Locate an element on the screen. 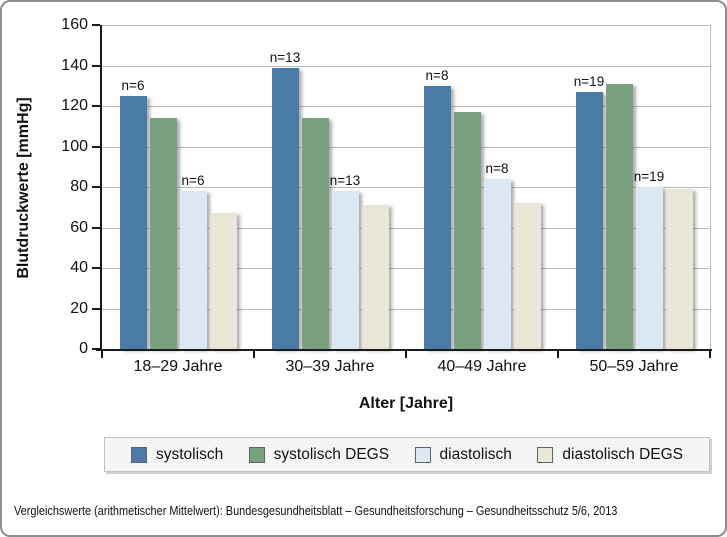  y-tick-label: 60 is located at coordinates (79, 227).